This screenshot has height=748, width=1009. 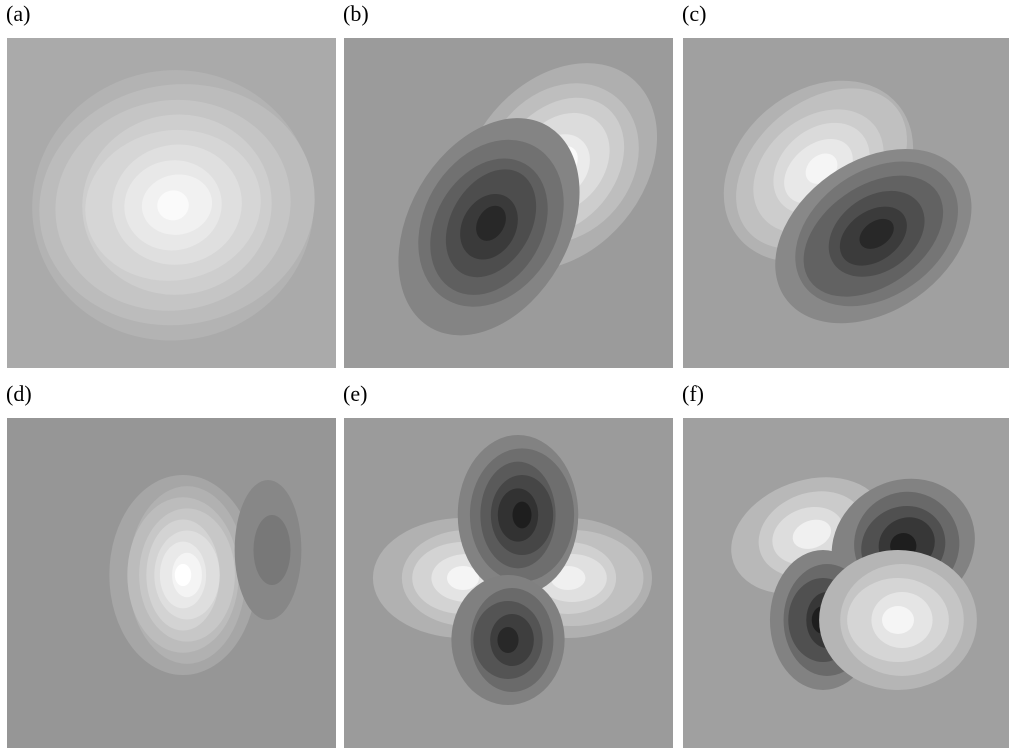 I want to click on panel-label: (e), so click(x=355, y=393).